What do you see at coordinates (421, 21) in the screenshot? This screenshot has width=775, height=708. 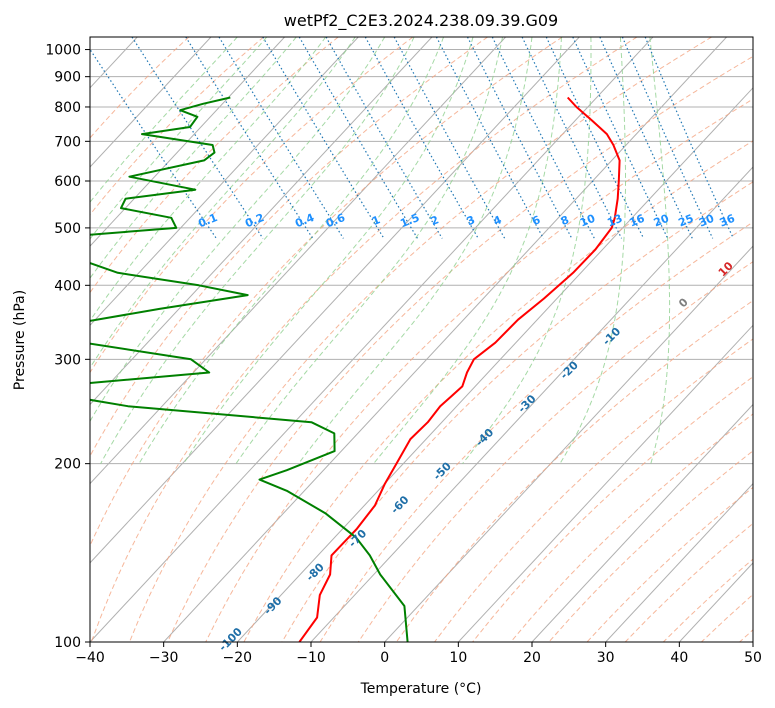 I see `chart-title: wetPf2_C2E3.2024.238.09.39.G09` at bounding box center [421, 21].